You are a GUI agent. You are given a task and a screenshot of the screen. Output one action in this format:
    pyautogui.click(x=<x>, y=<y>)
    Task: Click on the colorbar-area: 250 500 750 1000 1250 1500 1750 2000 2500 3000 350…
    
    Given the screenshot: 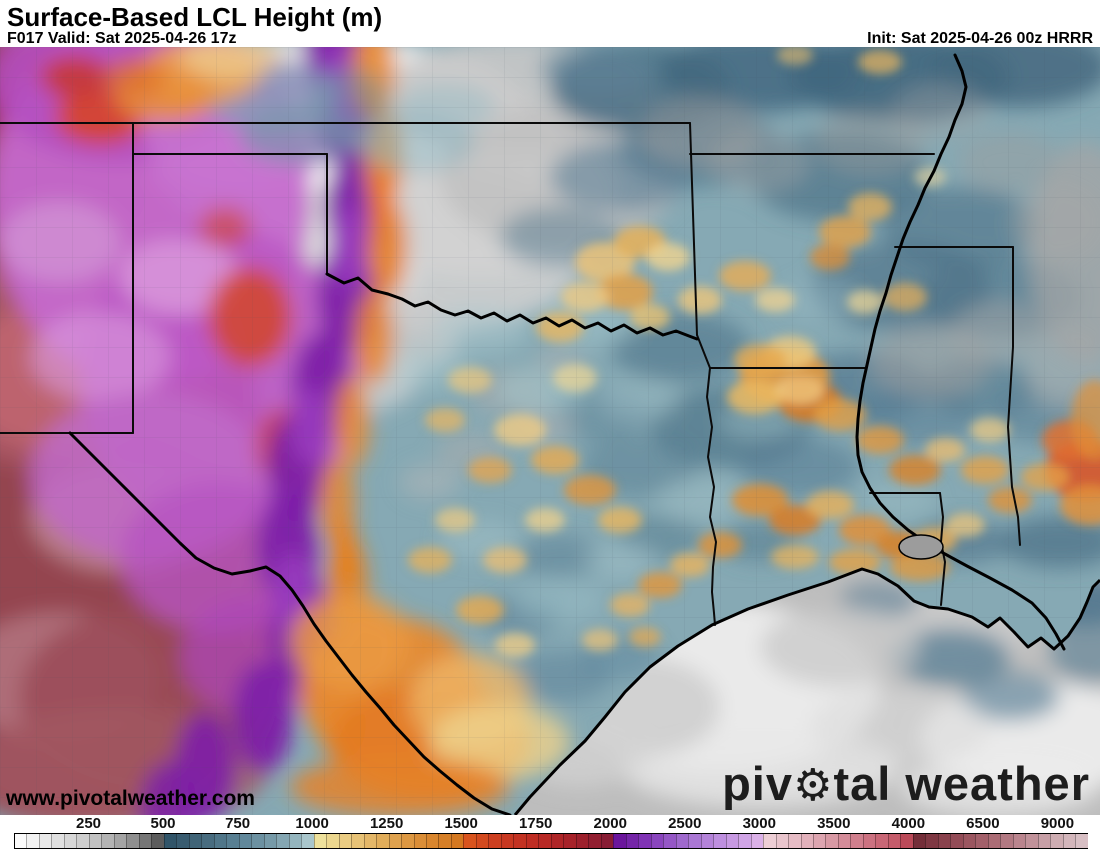 What is the action you would take?
    pyautogui.click(x=550, y=832)
    